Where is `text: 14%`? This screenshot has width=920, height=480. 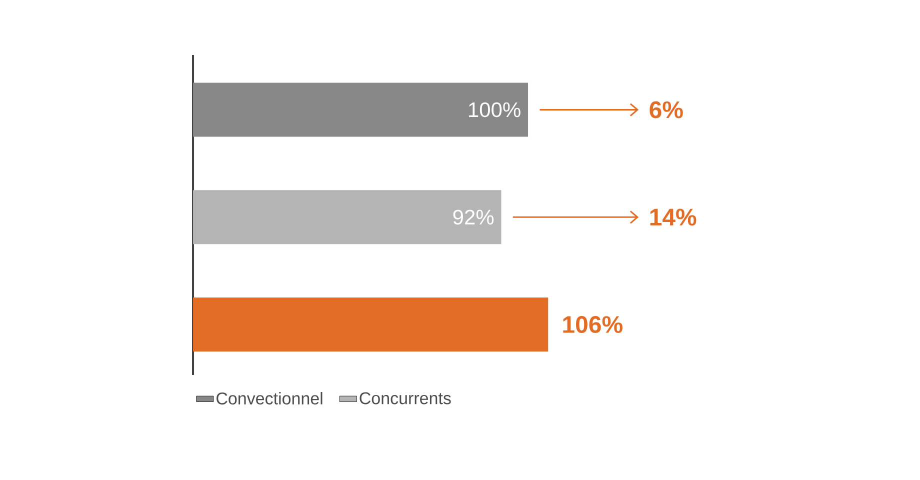
text: 14% is located at coordinates (673, 217).